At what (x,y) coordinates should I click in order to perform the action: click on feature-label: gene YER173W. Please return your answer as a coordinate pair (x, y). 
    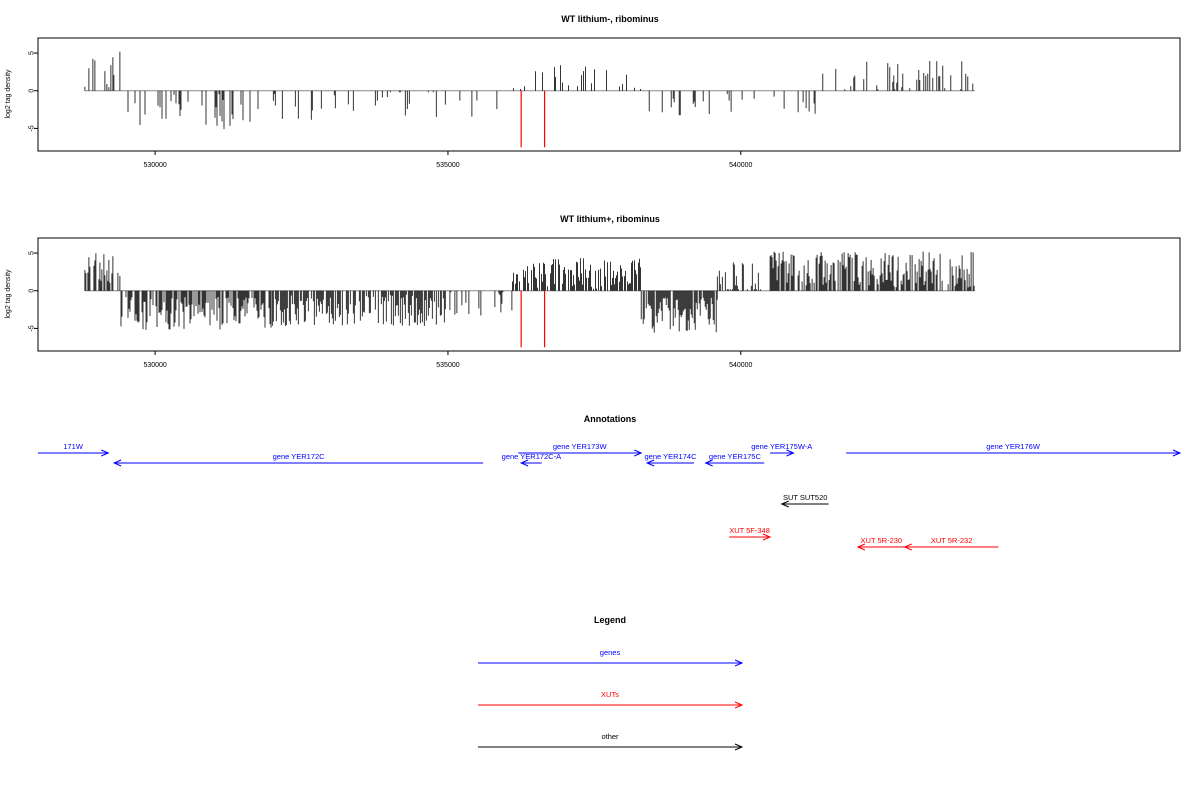
    Looking at the image, I should click on (580, 446).